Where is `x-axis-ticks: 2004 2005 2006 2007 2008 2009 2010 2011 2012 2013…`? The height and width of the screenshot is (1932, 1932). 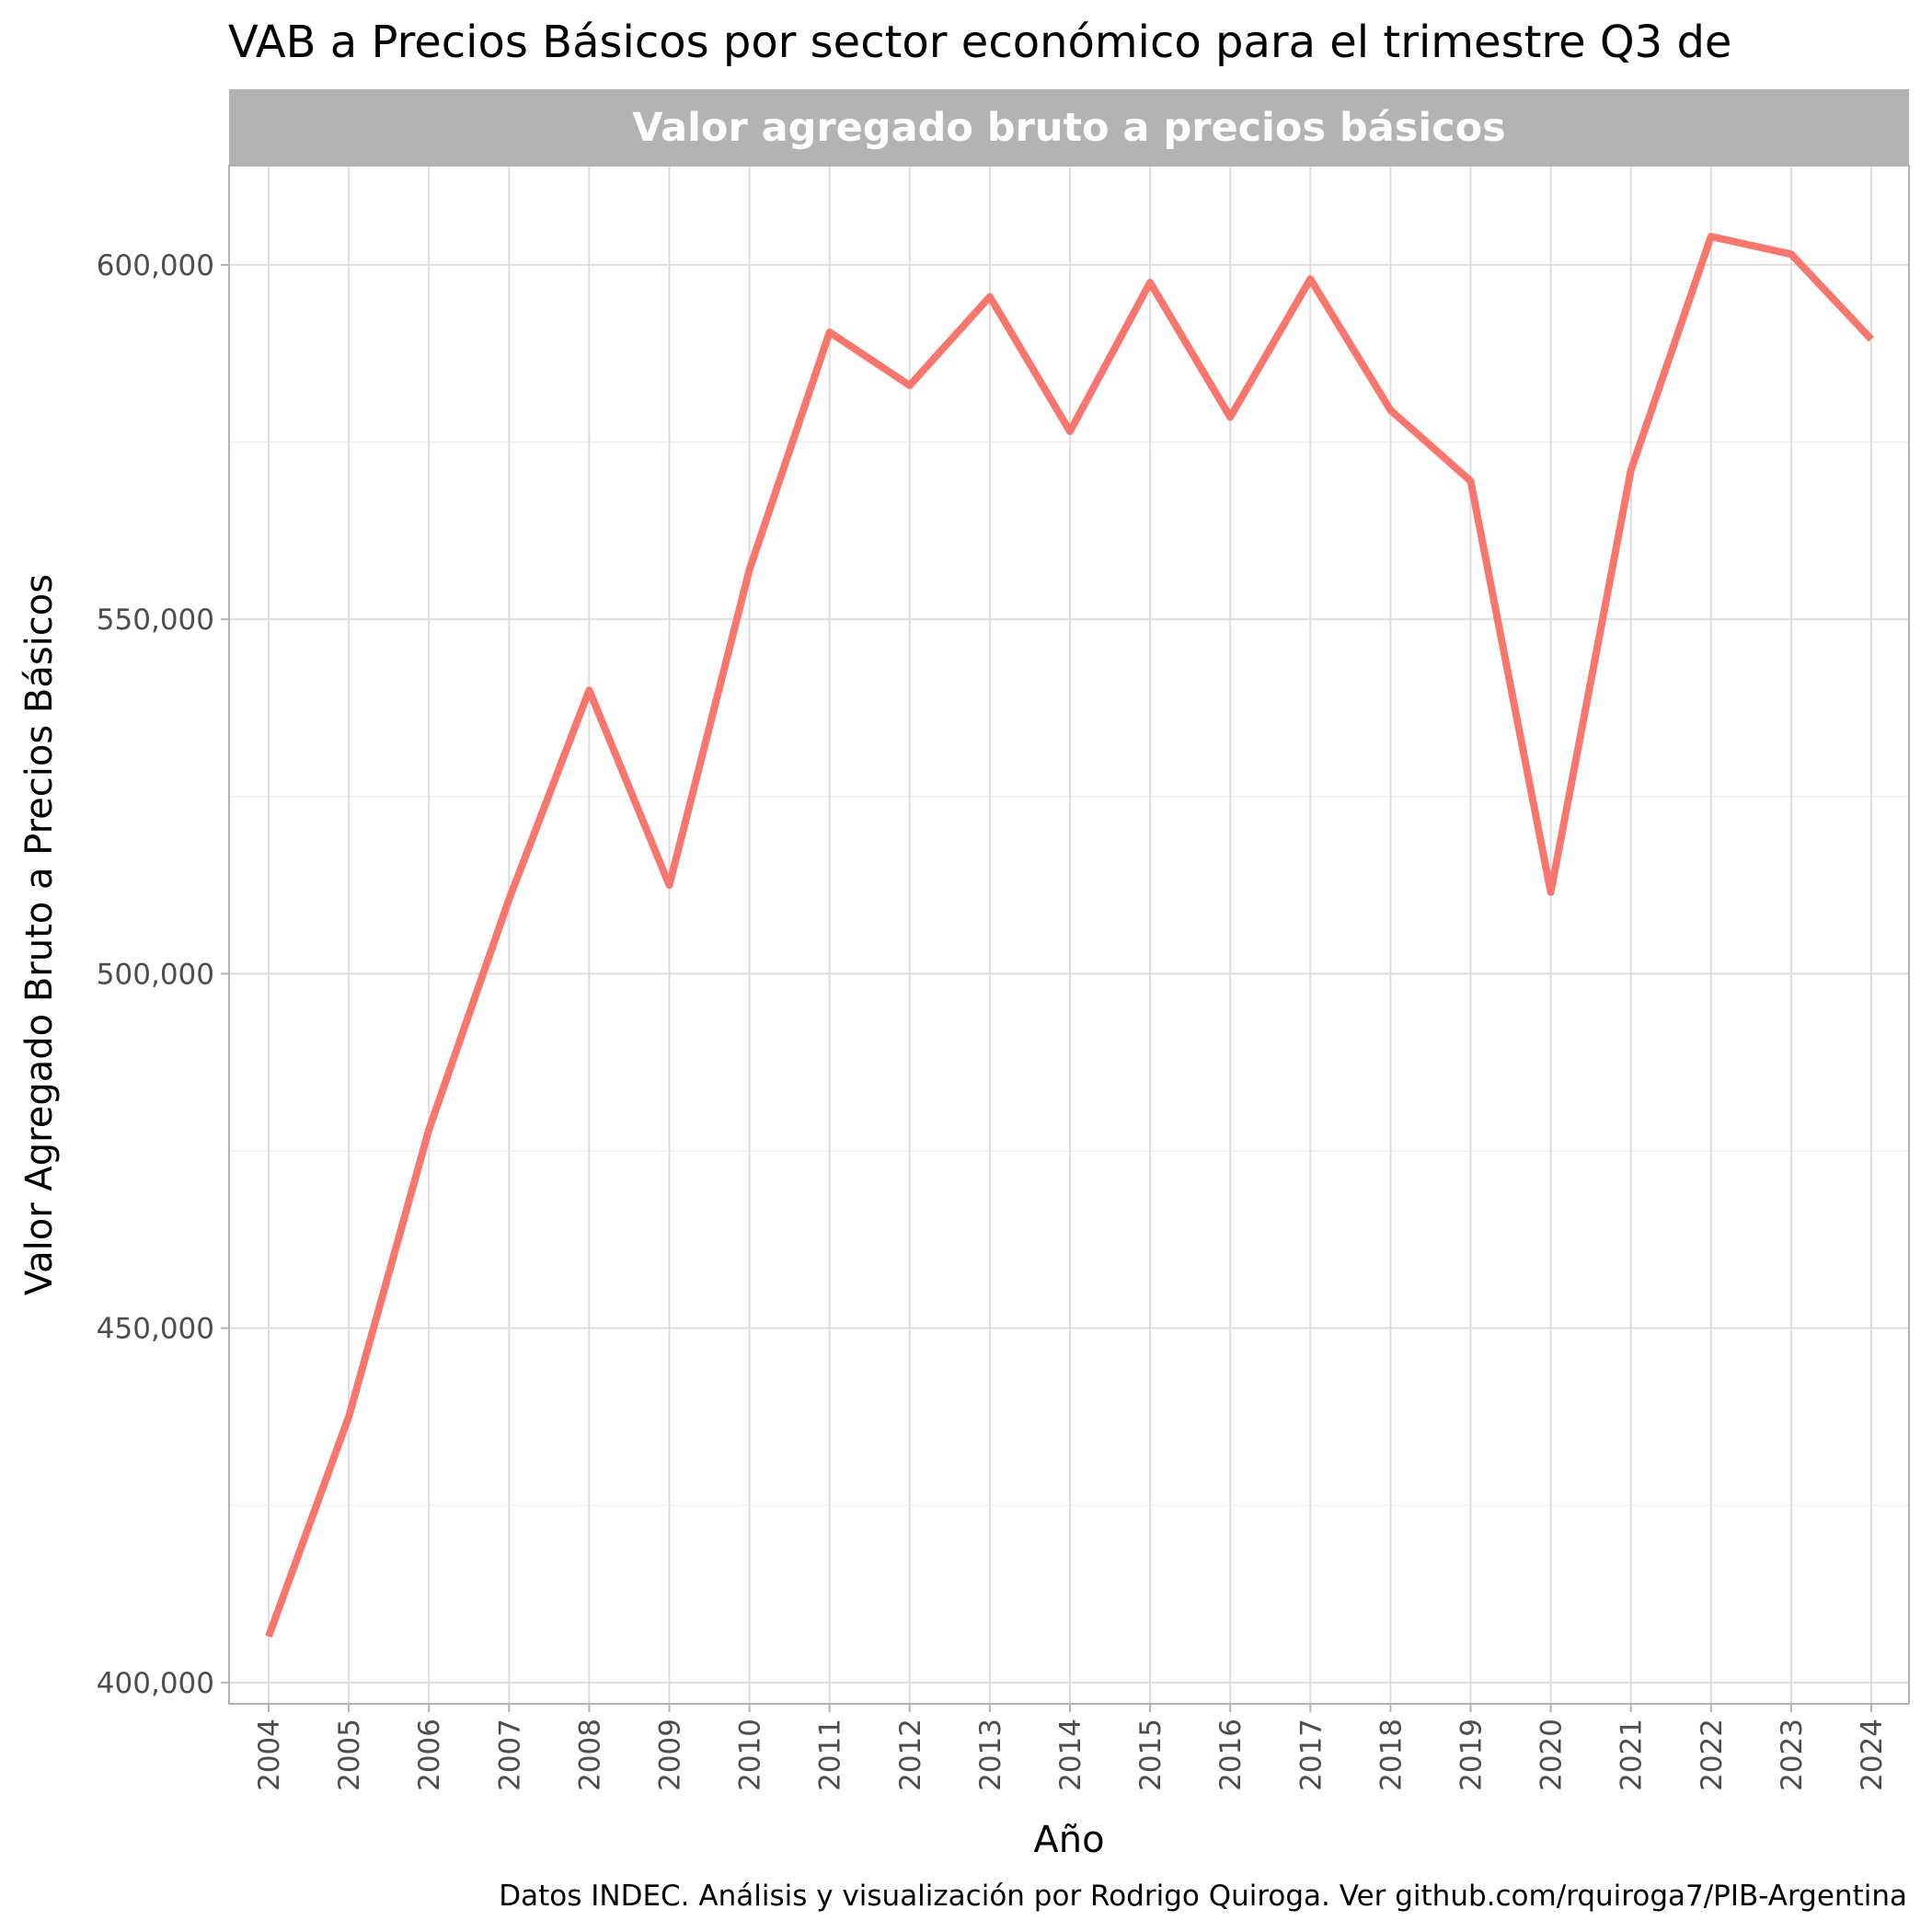
x-axis-ticks: 2004 2005 2006 2007 2008 2009 2010 2011 2012 2013… is located at coordinates (1071, 1747).